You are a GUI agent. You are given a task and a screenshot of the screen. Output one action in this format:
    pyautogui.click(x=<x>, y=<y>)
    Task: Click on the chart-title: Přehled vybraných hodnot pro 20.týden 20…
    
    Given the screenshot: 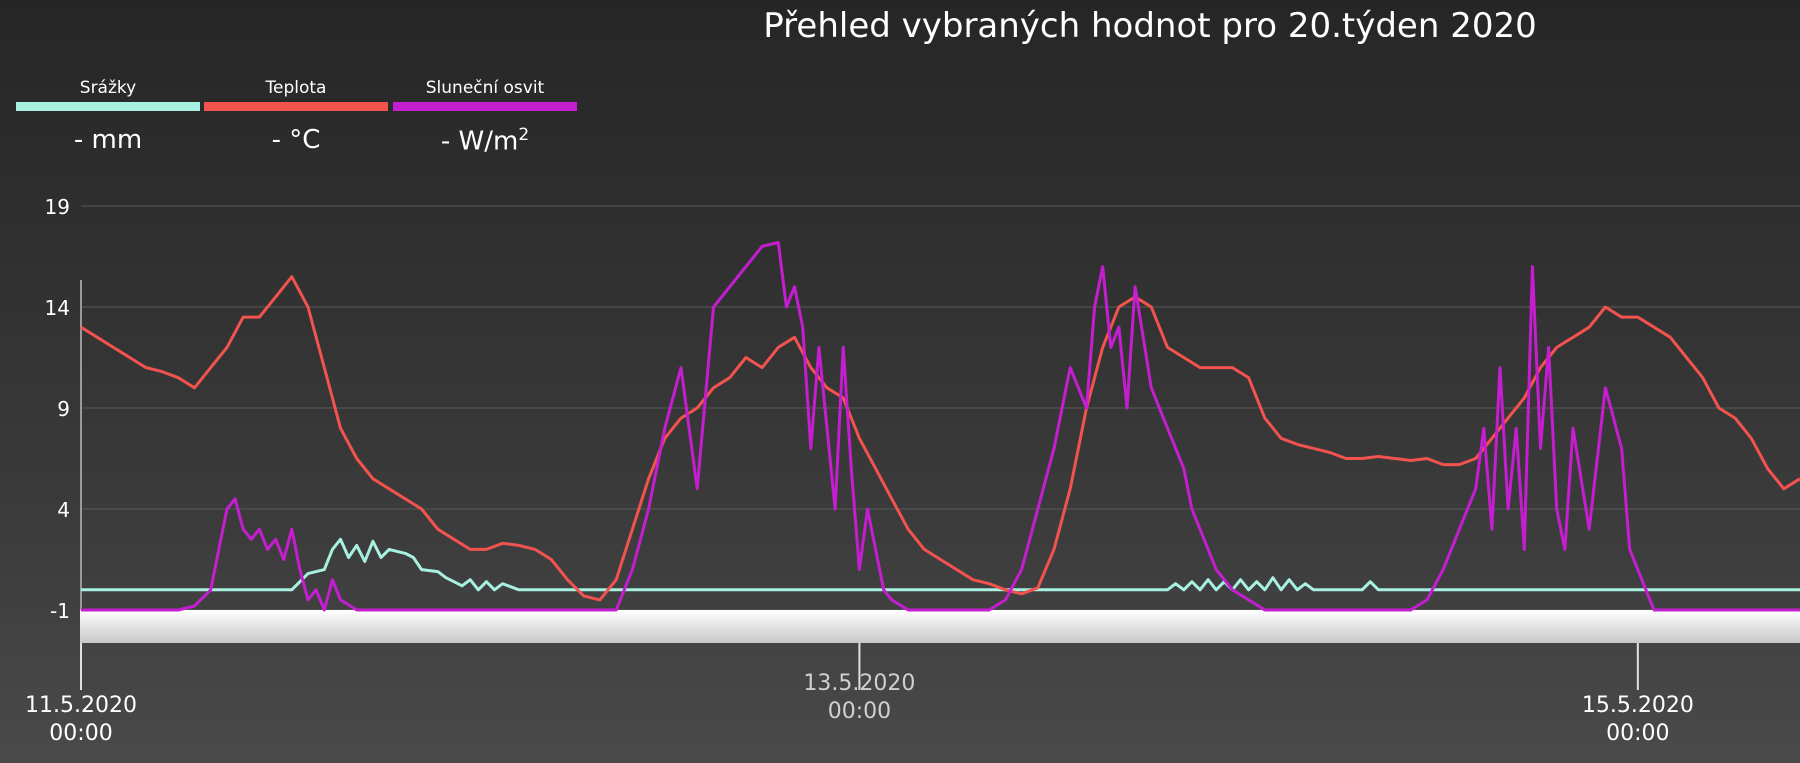 What is the action you would take?
    pyautogui.click(x=1150, y=26)
    